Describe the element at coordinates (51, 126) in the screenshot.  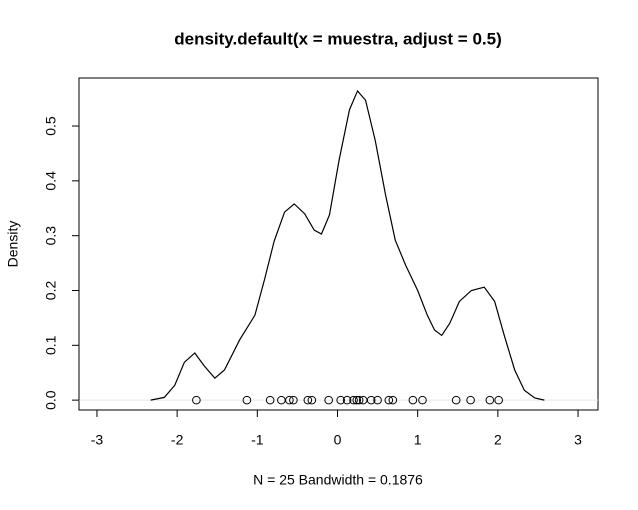
I see `y-tick-label: 0.5` at that location.